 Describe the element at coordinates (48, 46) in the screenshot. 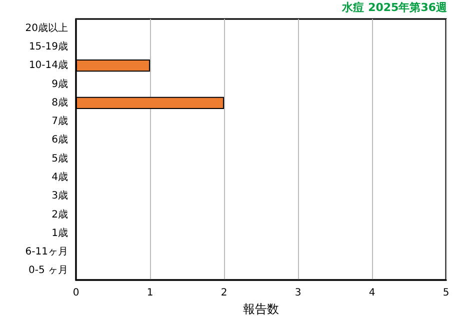

I see `y-tick-label: 15-19歳` at that location.